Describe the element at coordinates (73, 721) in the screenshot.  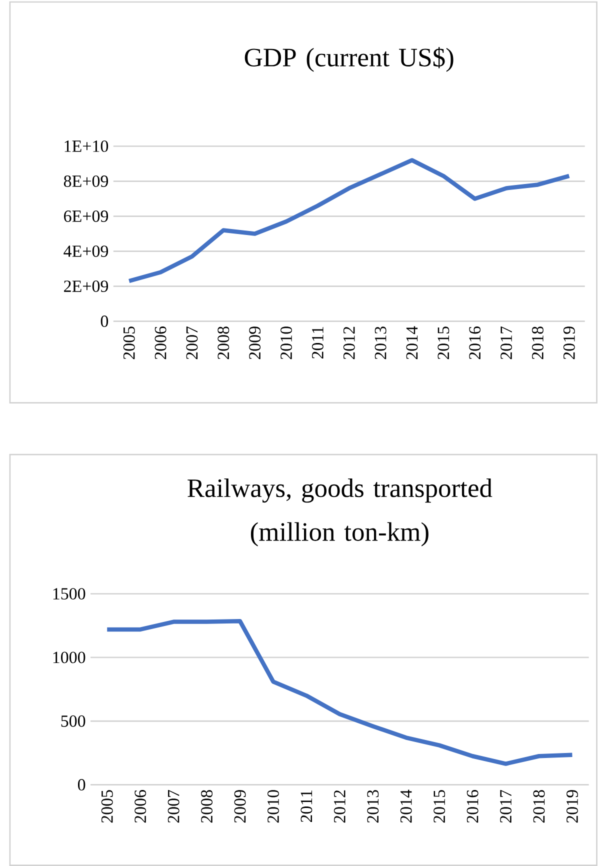
I see `y-tick-label: 500` at that location.